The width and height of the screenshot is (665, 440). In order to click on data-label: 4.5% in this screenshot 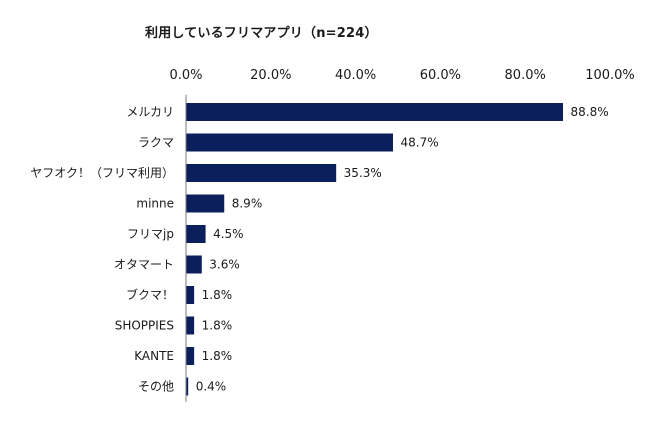, I will do `click(228, 234)`.